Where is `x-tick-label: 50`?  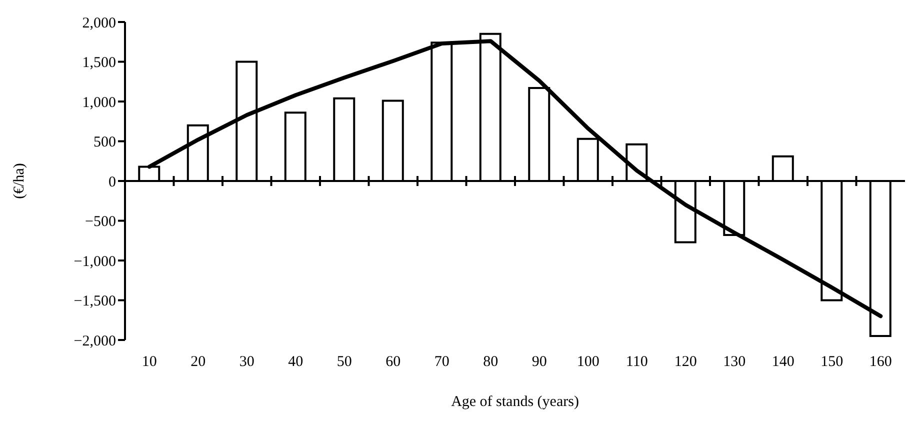
x-tick-label: 50 is located at coordinates (344, 362).